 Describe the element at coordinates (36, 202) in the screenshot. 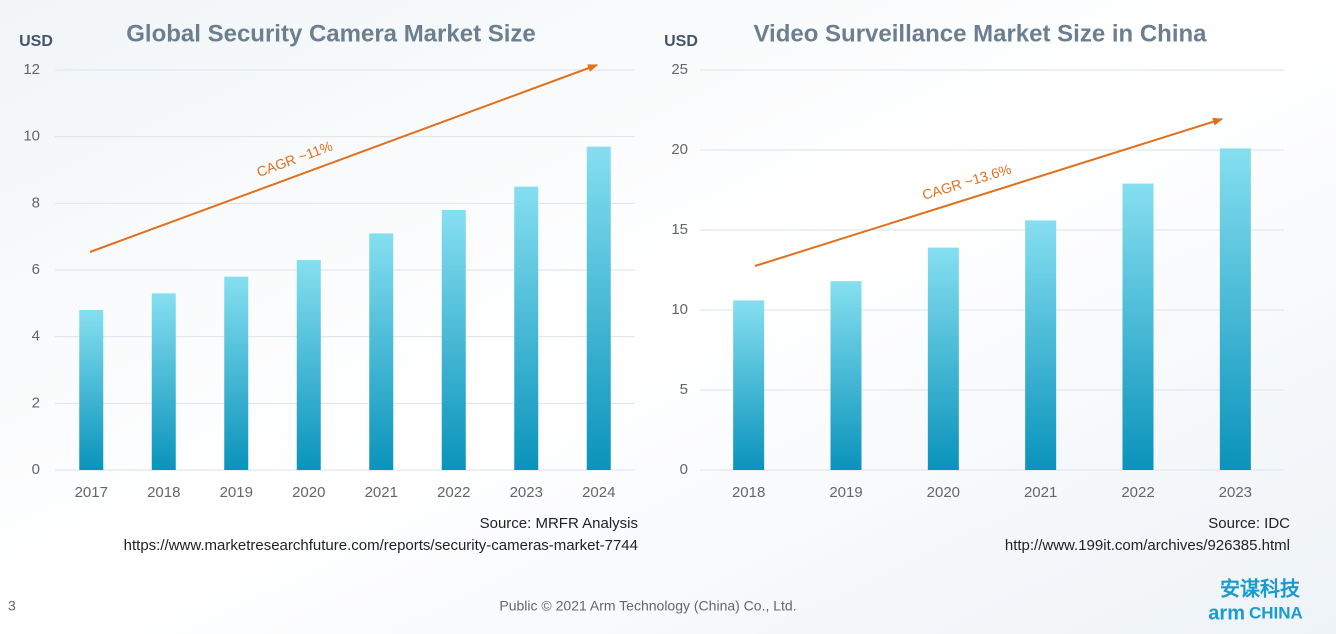

I see `y-tick-label: 8` at that location.